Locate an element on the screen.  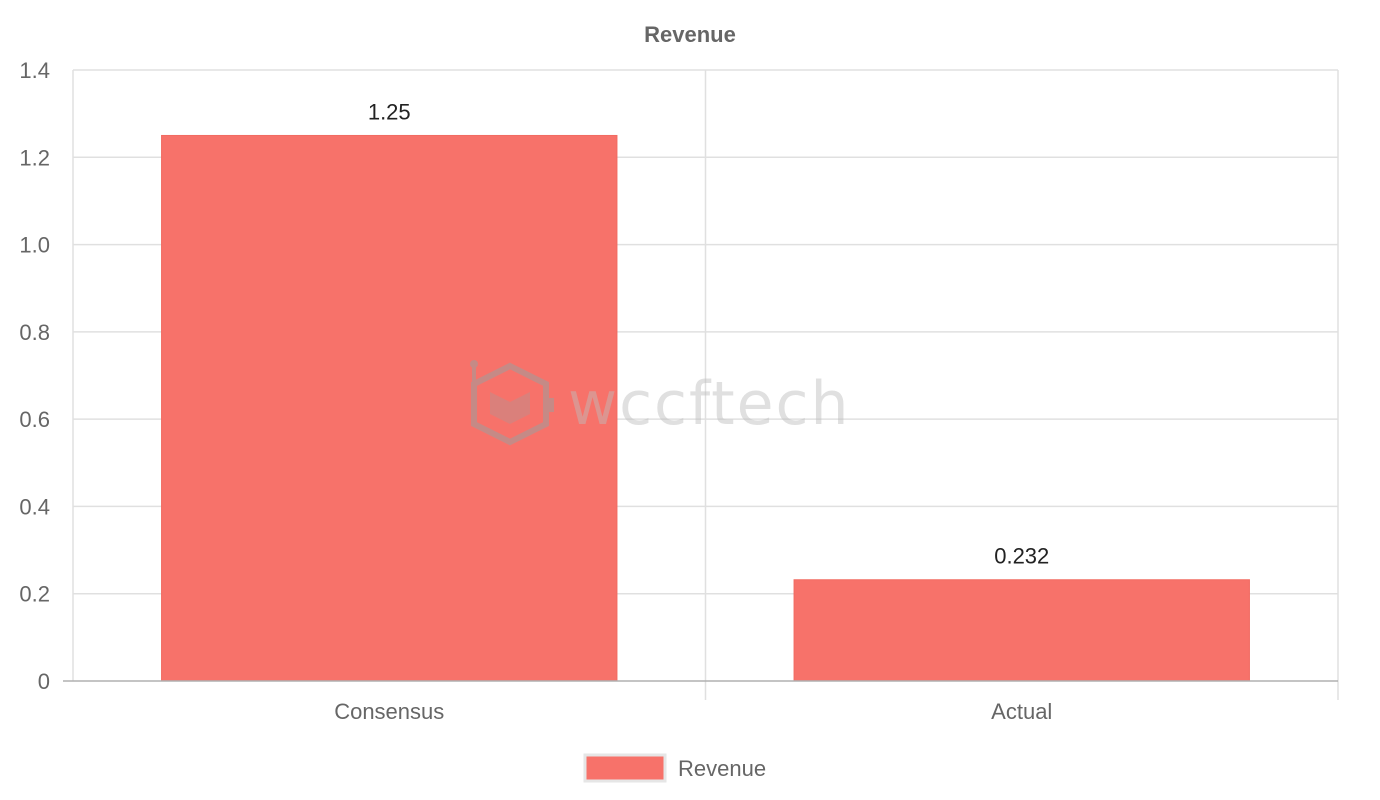
watermark-text: wccftech is located at coordinates (709, 404).